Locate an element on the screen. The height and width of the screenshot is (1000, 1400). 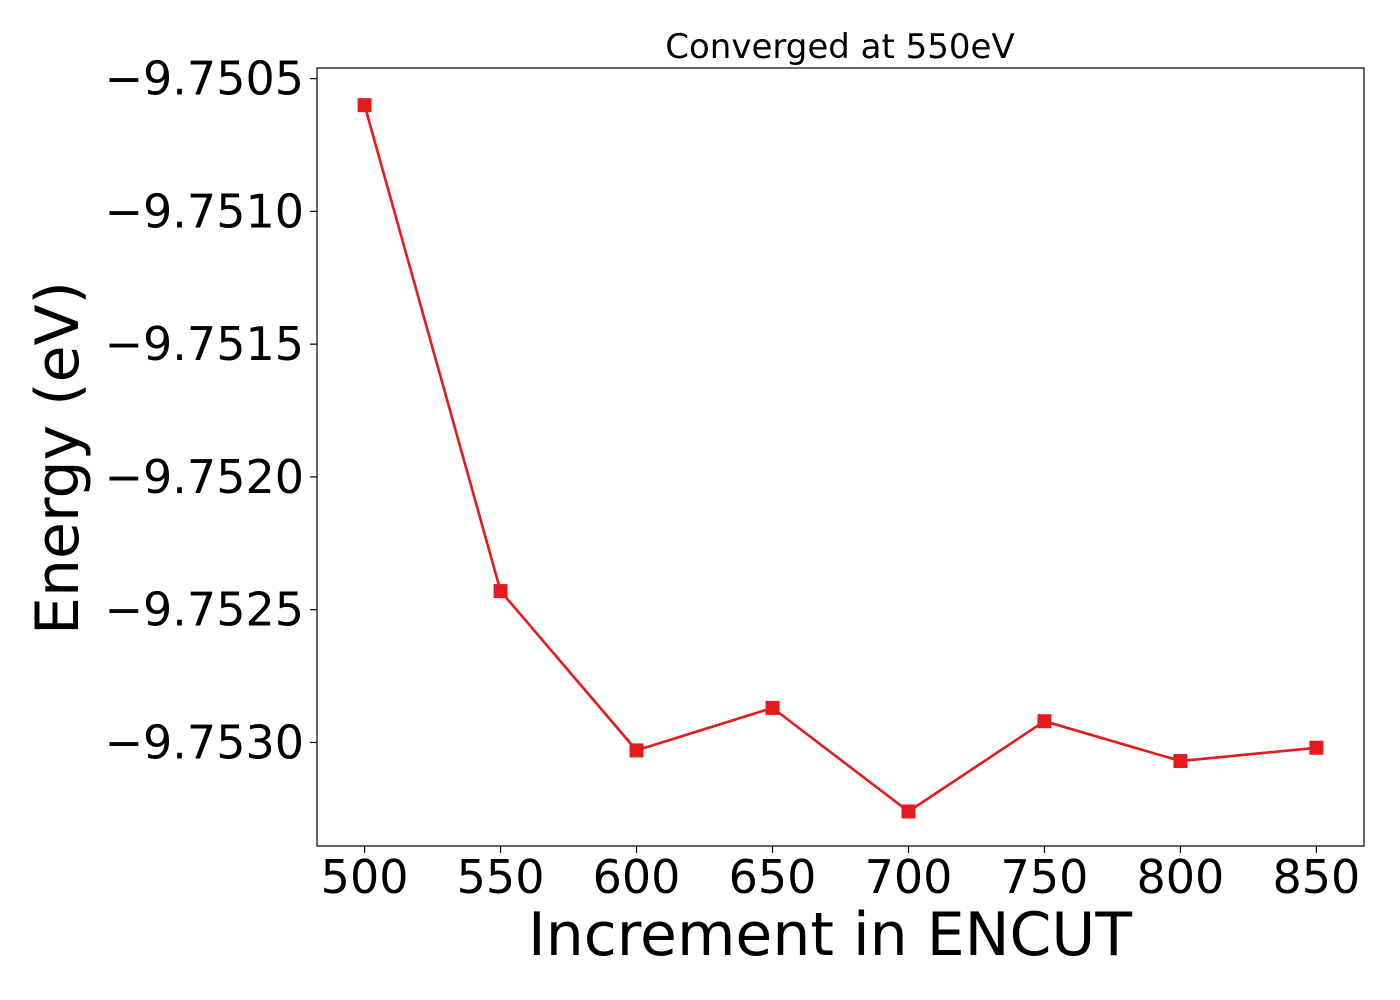
x-tick-label: 500 is located at coordinates (365, 877).